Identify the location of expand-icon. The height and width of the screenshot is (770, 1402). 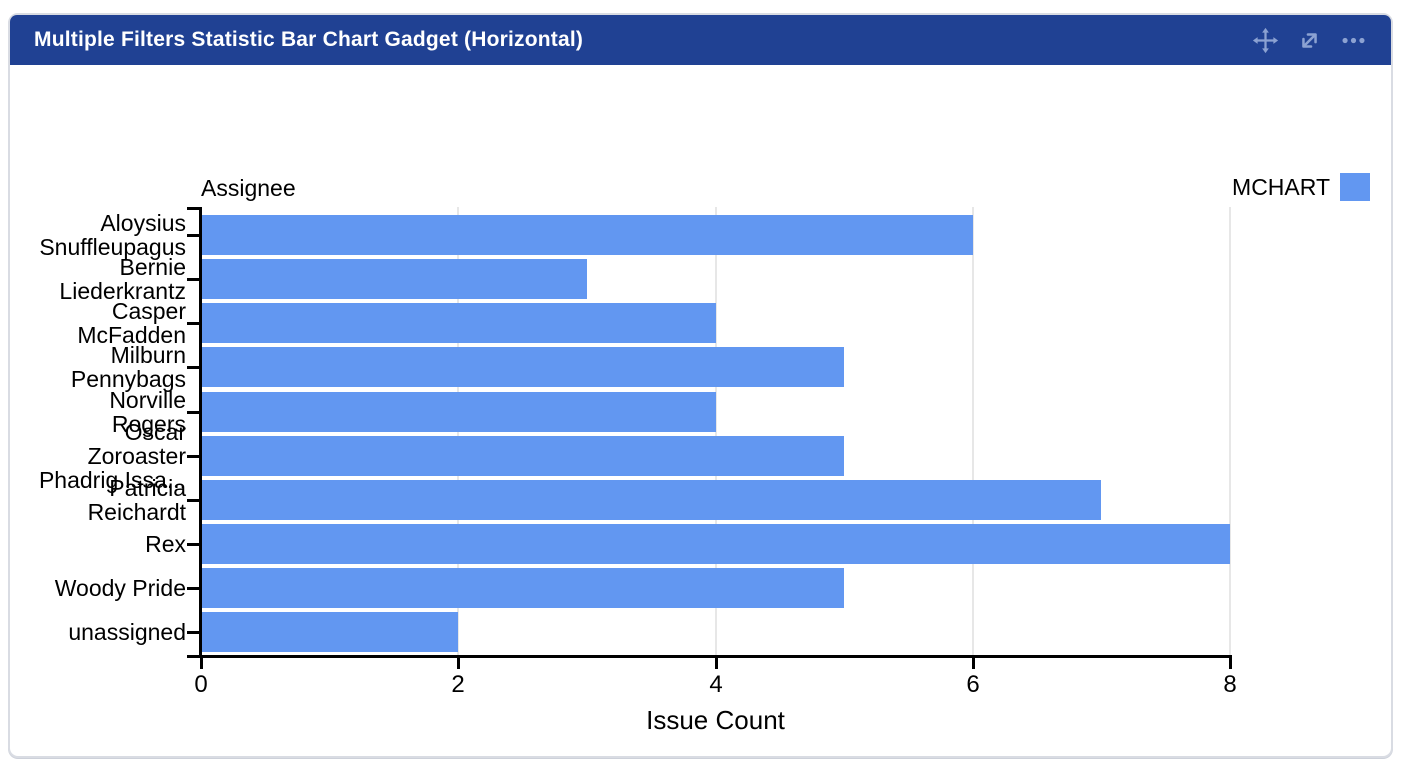
(1309, 40).